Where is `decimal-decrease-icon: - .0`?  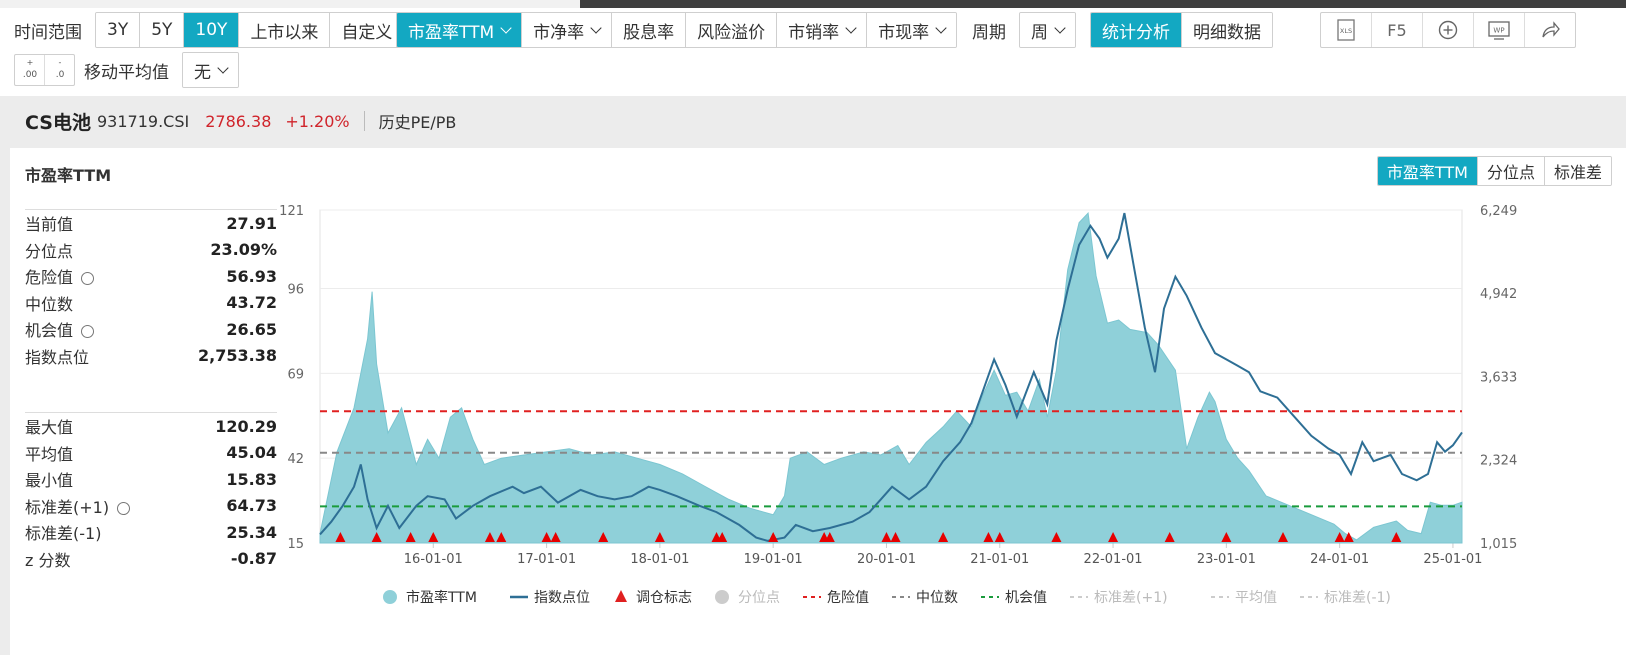 decimal-decrease-icon: - .0 is located at coordinates (59, 70).